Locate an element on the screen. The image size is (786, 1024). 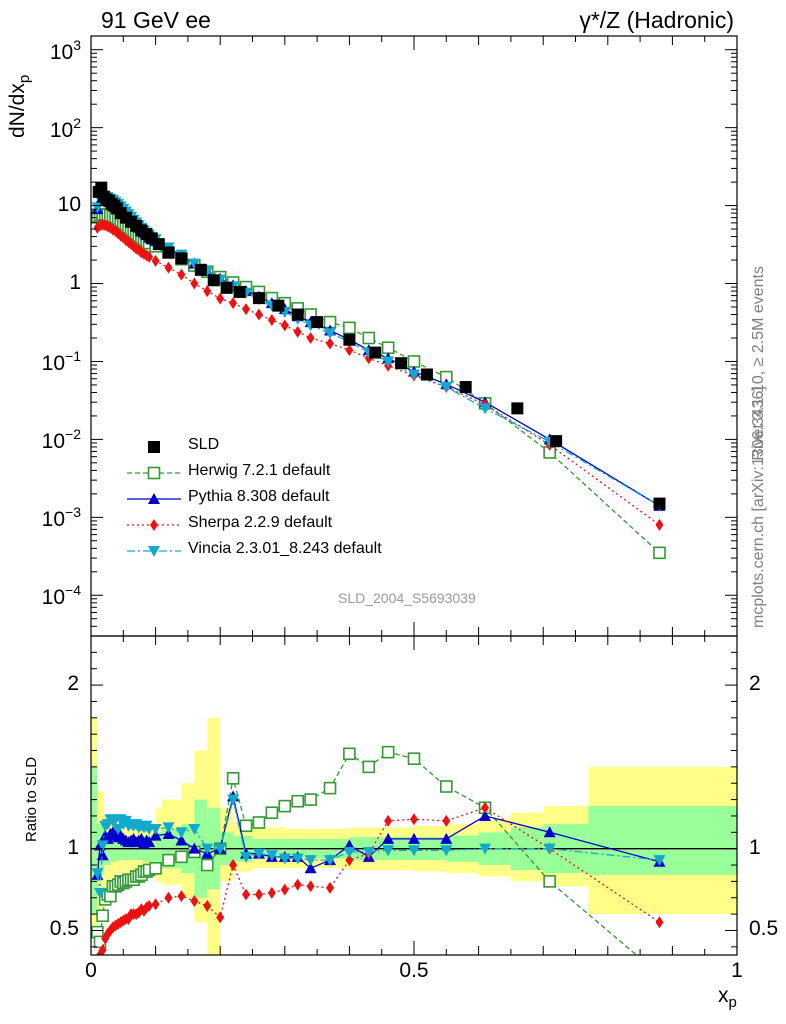
legend-label-herwig: Herwig 7.2.1 default is located at coordinates (259, 470).